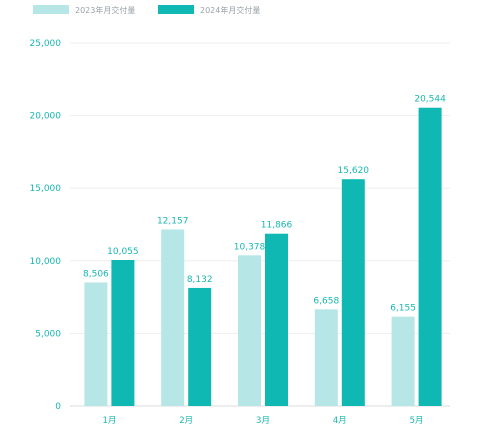 Image resolution: width=500 pixels, height=429 pixels. Describe the element at coordinates (326, 301) in the screenshot. I see `data-label-1-4: 6,658` at that location.